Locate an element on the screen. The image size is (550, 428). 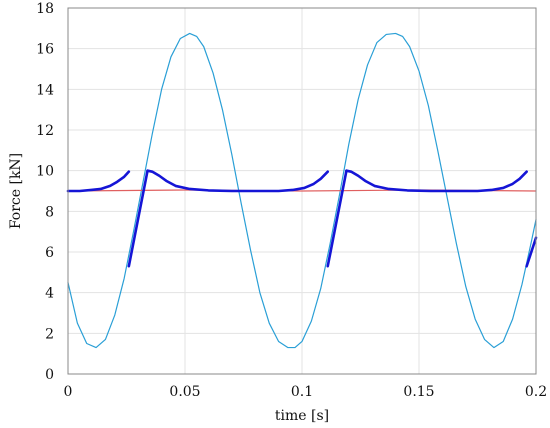
x-axis-title: time [s] is located at coordinates (302, 416).